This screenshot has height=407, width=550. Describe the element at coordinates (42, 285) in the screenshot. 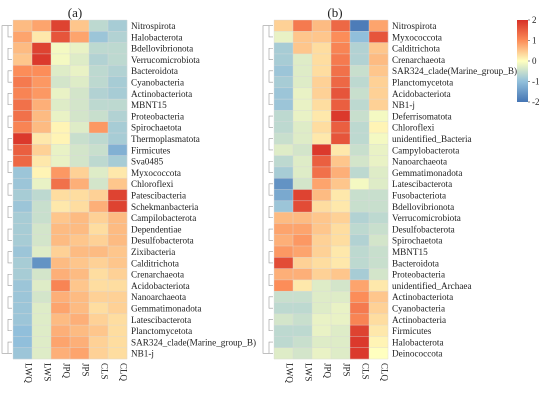

I see `heatmap-cell-a-r23-c1: Acidobacteriota / LWS: -0.3` at that location.